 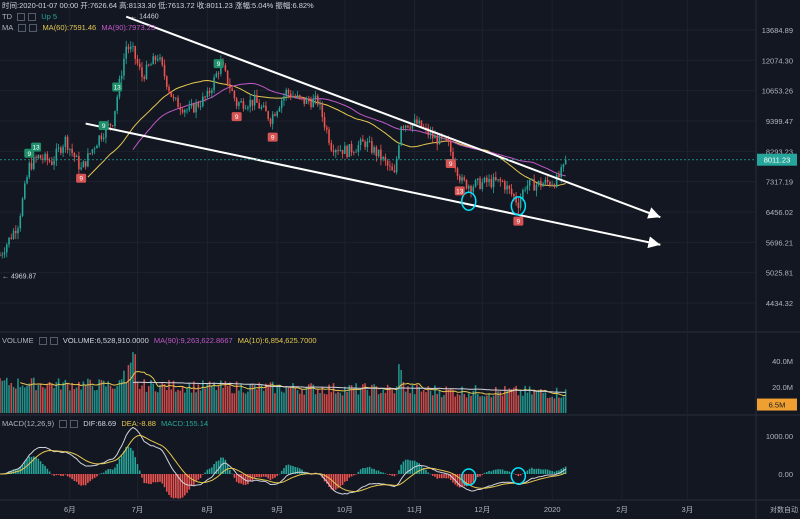 I want to click on volume-ma10: MA(10):6,854,625.7000, so click(x=277, y=340).